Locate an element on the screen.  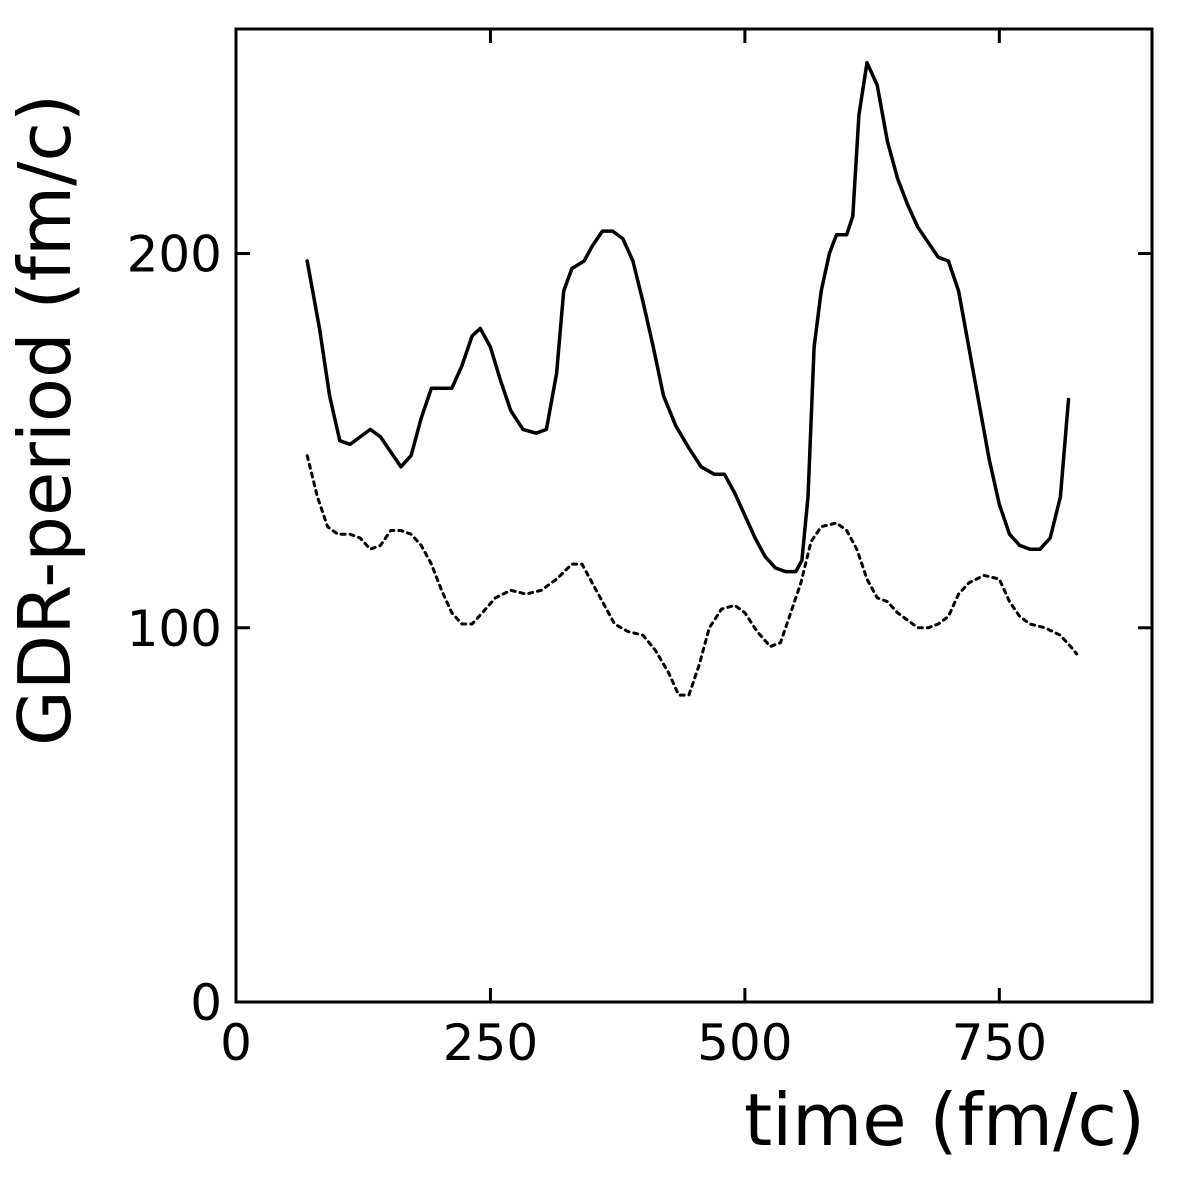
y-tick-label: 0 is located at coordinates (206, 1003).